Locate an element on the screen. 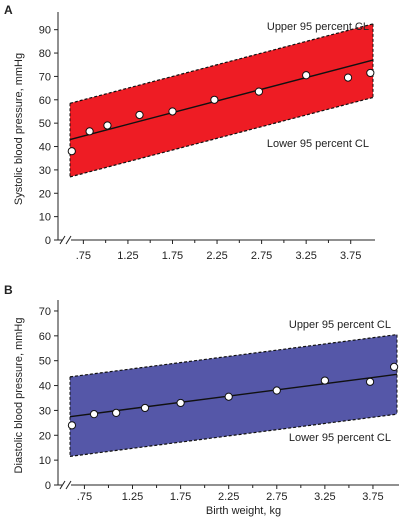  x-axis-title: Birth weight, kg is located at coordinates (243, 511).